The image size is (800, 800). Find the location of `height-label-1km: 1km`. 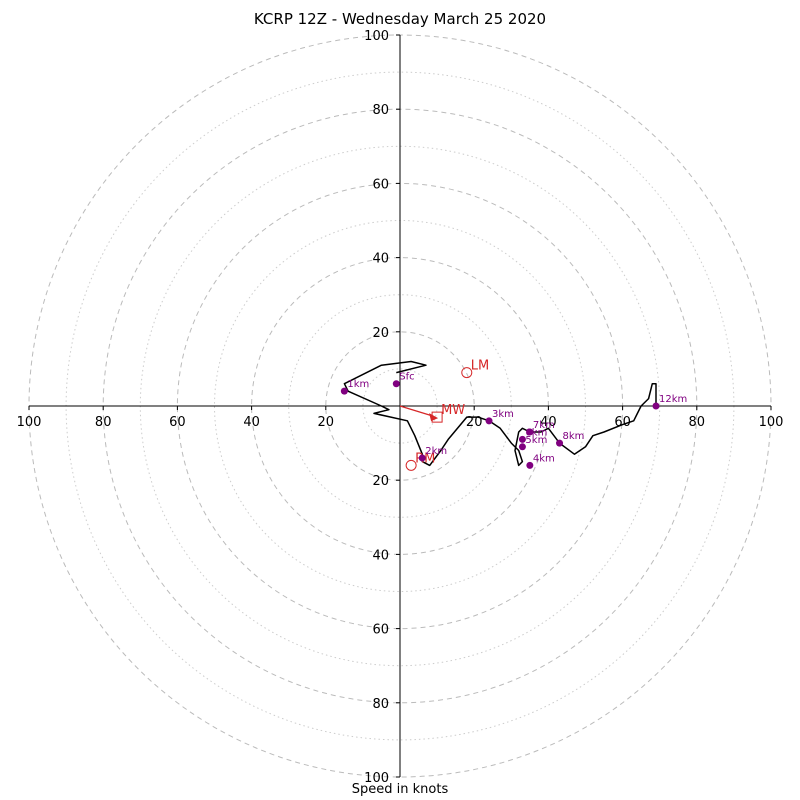

height-label-1km: 1km is located at coordinates (358, 384).